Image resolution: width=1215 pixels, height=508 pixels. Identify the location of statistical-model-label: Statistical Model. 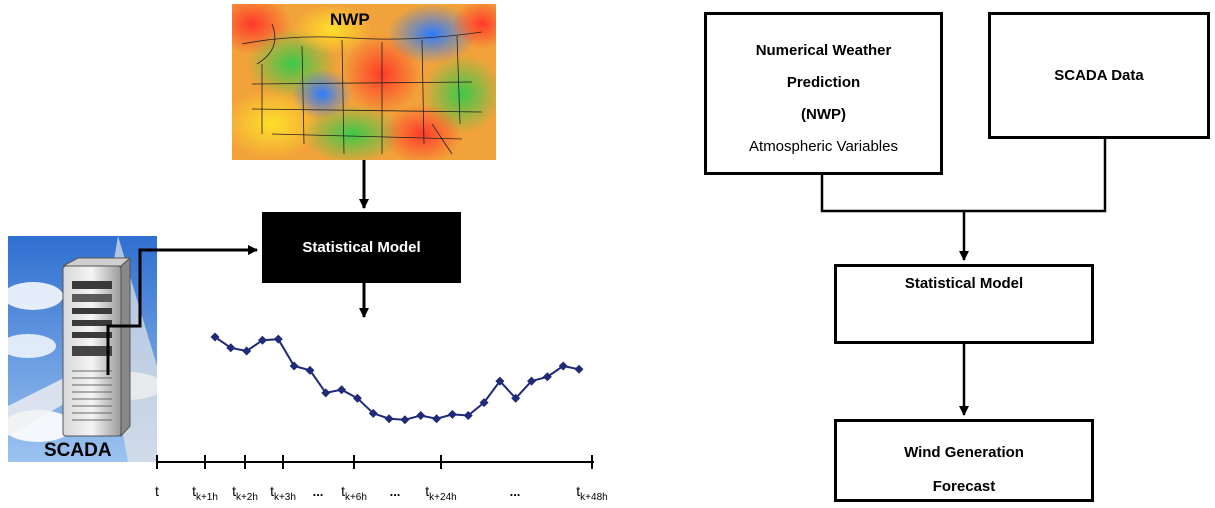
(361, 247).